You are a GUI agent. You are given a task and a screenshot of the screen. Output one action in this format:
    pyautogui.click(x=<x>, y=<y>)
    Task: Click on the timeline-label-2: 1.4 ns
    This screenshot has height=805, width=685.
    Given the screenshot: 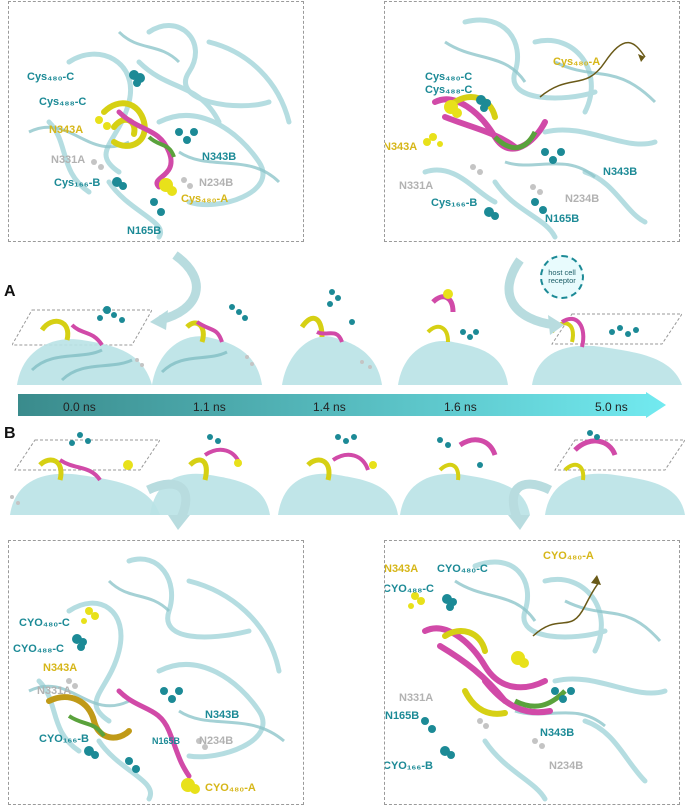 What is the action you would take?
    pyautogui.click(x=329, y=407)
    